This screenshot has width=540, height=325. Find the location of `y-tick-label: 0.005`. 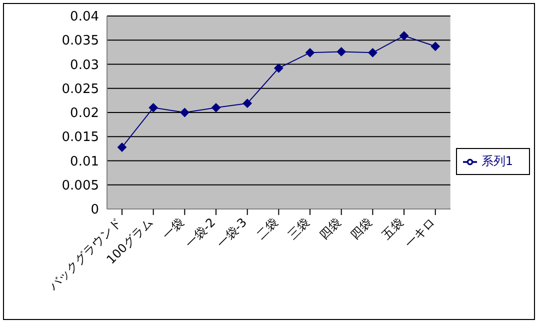

y-tick-label: 0.005 is located at coordinates (80, 186).